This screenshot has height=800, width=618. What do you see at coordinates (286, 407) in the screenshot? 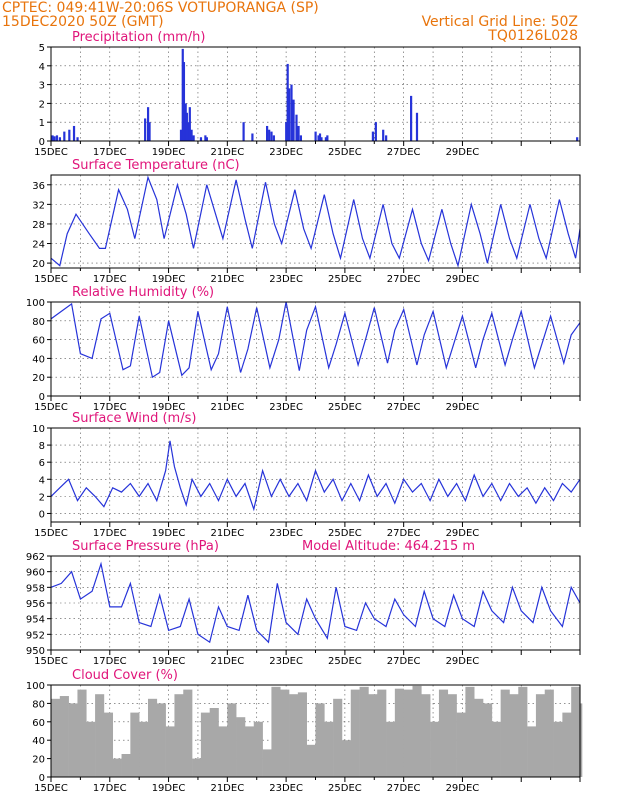
I see `humidity-xtick-label: 23DEC` at bounding box center [286, 407].